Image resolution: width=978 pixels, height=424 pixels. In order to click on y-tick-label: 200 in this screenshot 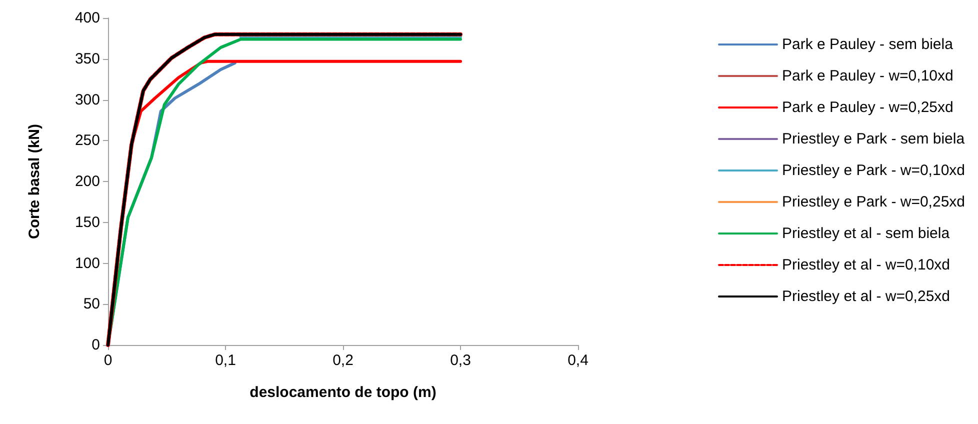, I will do `click(87, 181)`.